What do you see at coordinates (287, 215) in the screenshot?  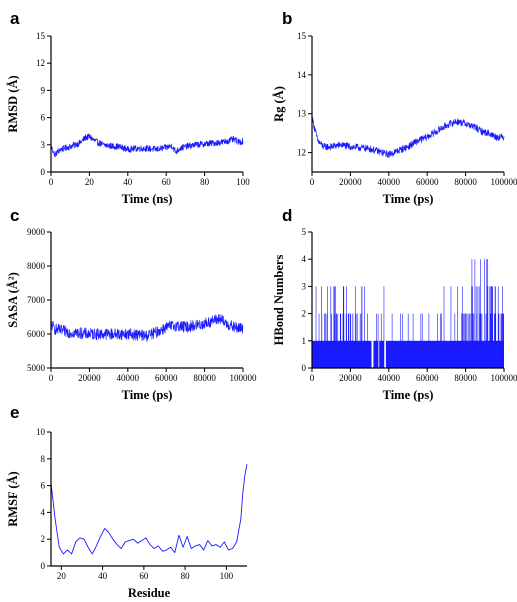 I see `panel-letter-d: d` at bounding box center [287, 215].